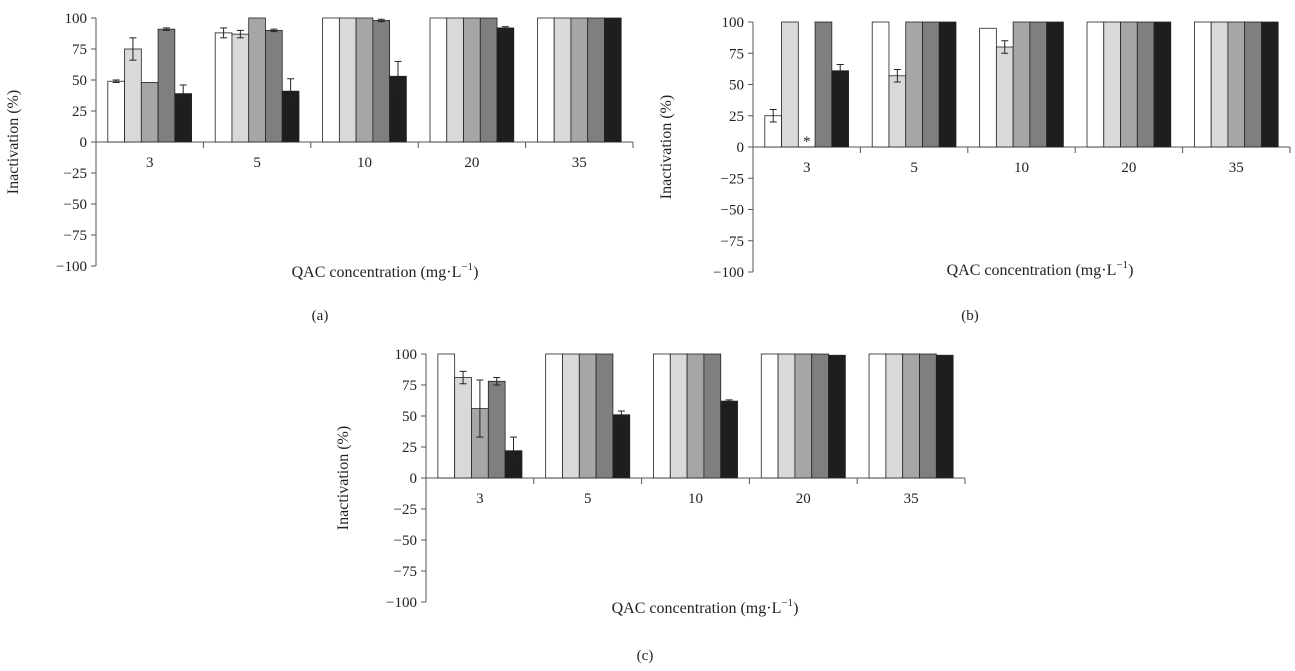 This screenshot has height=671, width=1295. Describe the element at coordinates (807, 142) in the screenshot. I see `annotation-asterisk: *` at that location.